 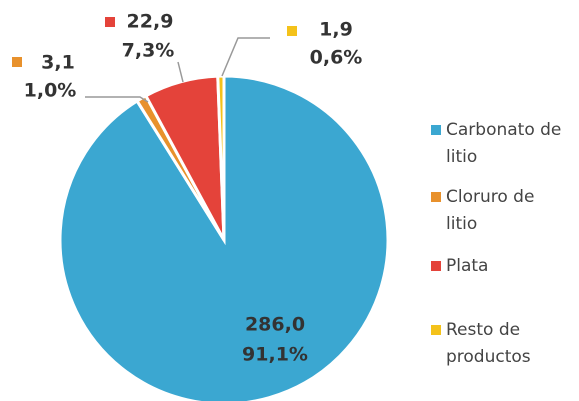 I want to click on value-label: 1,9, so click(x=336, y=30).